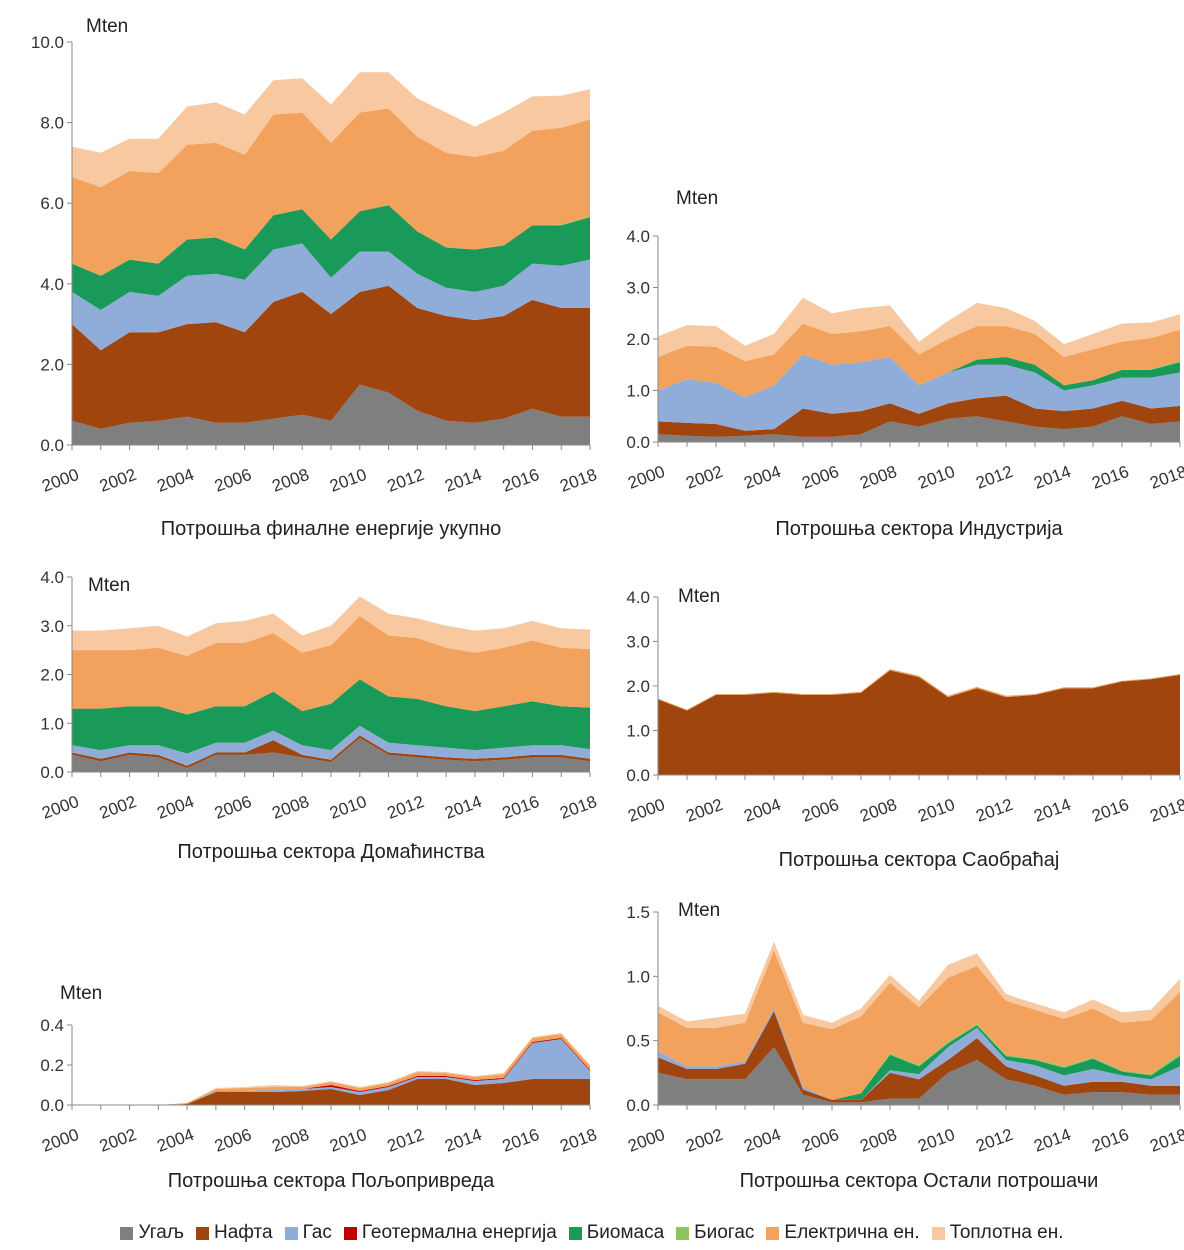 This screenshot has width=1184, height=1250. What do you see at coordinates (715, 1233) in the screenshot?
I see `legend-item: Биогас` at bounding box center [715, 1233].